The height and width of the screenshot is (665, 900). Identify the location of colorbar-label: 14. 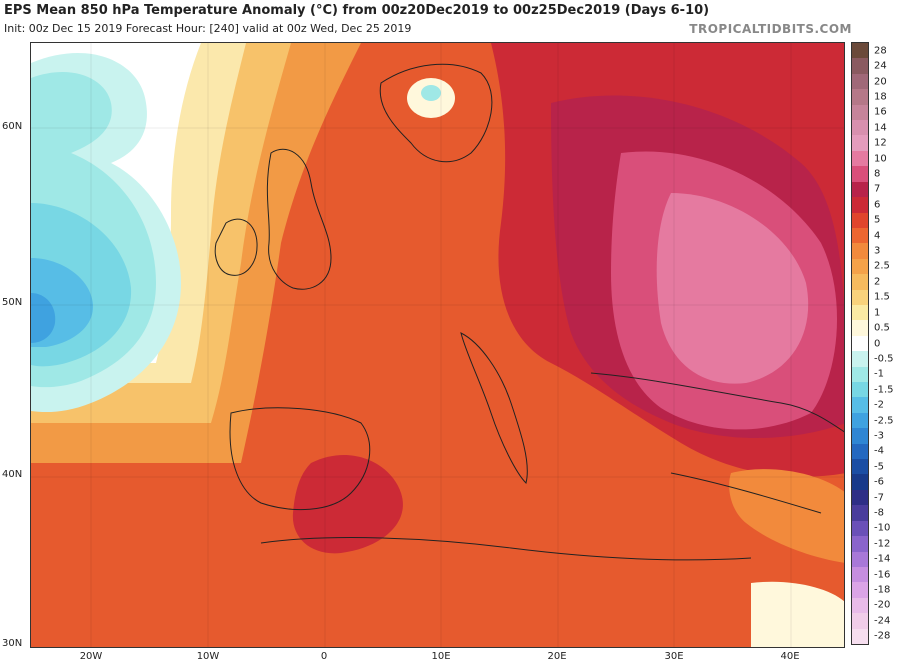
(880, 128).